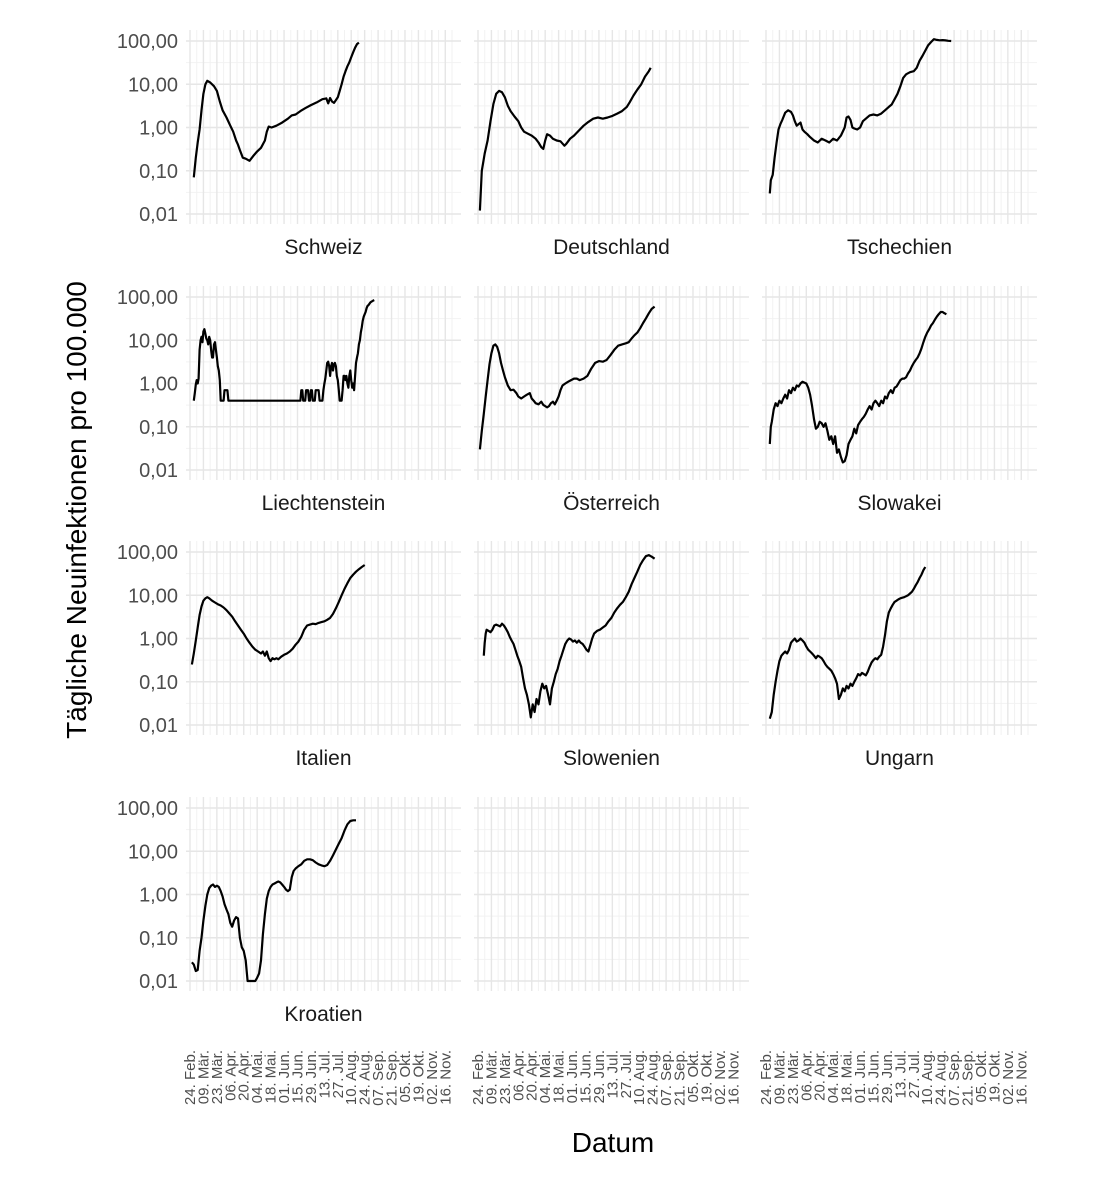 The height and width of the screenshot is (1200, 1101). Describe the element at coordinates (324, 503) in the screenshot. I see `facet-label: Liechtenstein` at that location.